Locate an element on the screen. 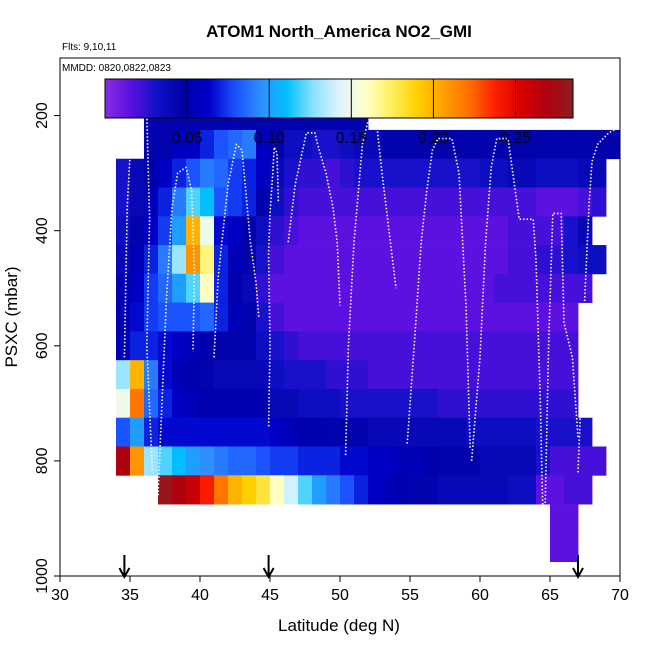  x-tick-label: 45 is located at coordinates (270, 595).